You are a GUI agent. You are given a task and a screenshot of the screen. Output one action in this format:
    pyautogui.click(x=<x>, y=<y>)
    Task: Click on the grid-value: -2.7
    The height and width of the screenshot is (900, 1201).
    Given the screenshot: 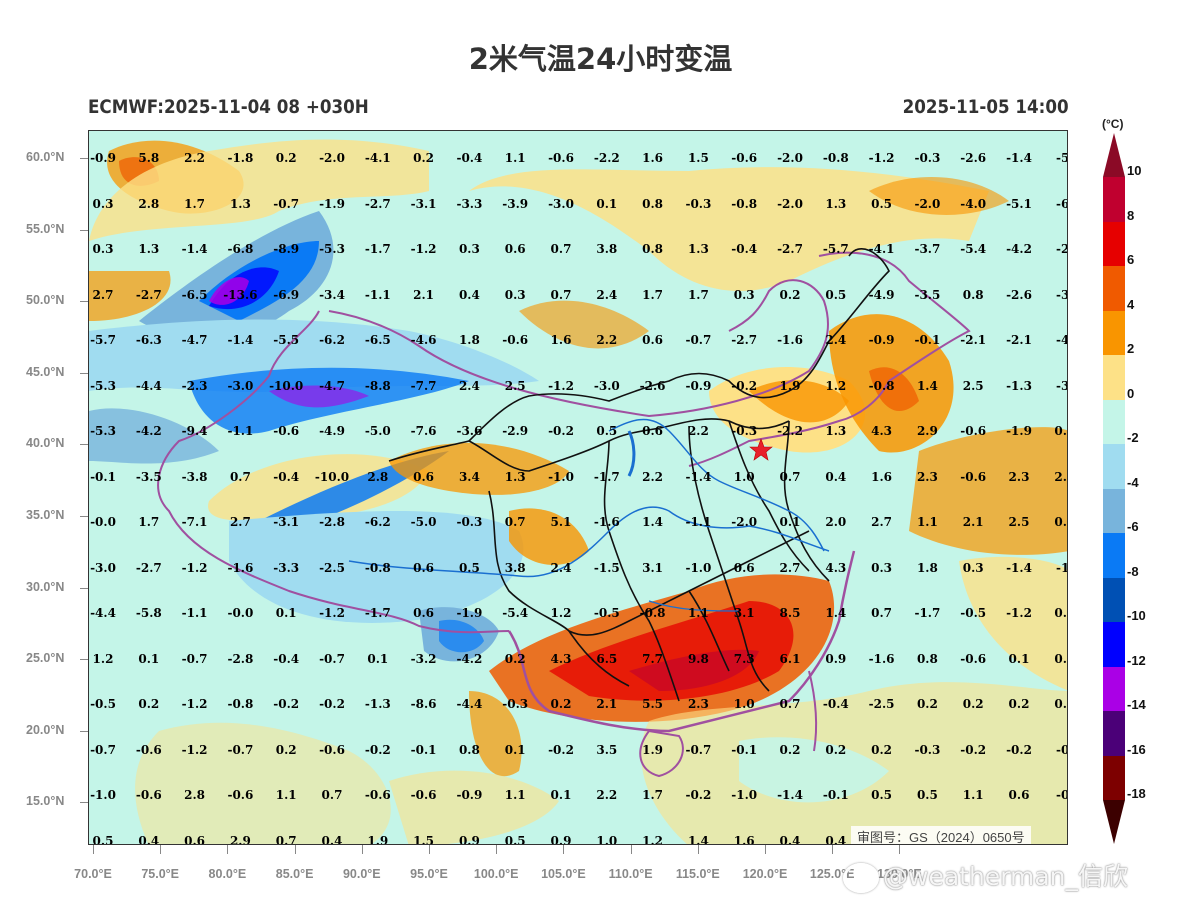 What is the action you would take?
    pyautogui.click(x=377, y=203)
    